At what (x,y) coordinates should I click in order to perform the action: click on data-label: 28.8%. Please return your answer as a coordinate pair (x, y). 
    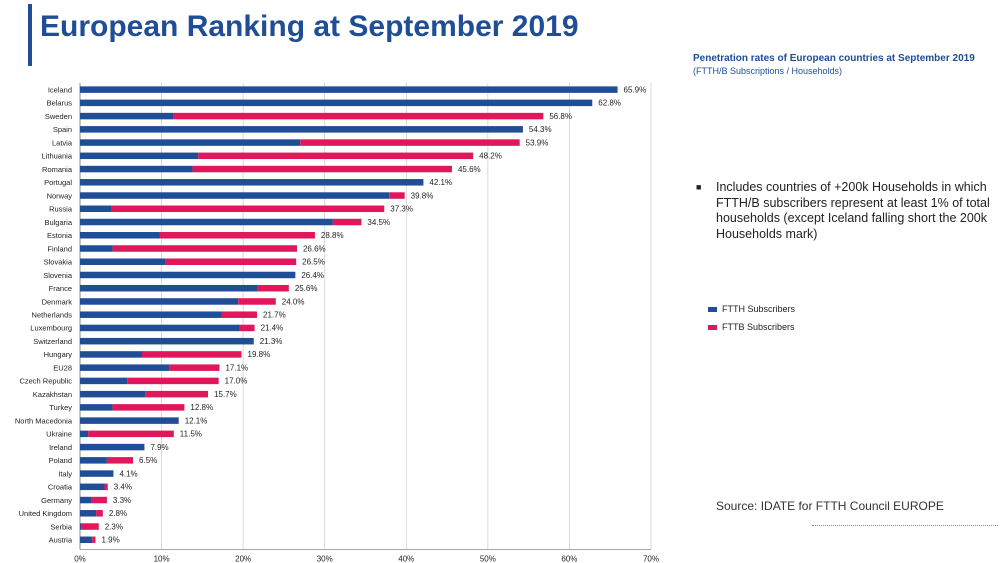
    Looking at the image, I should click on (332, 235).